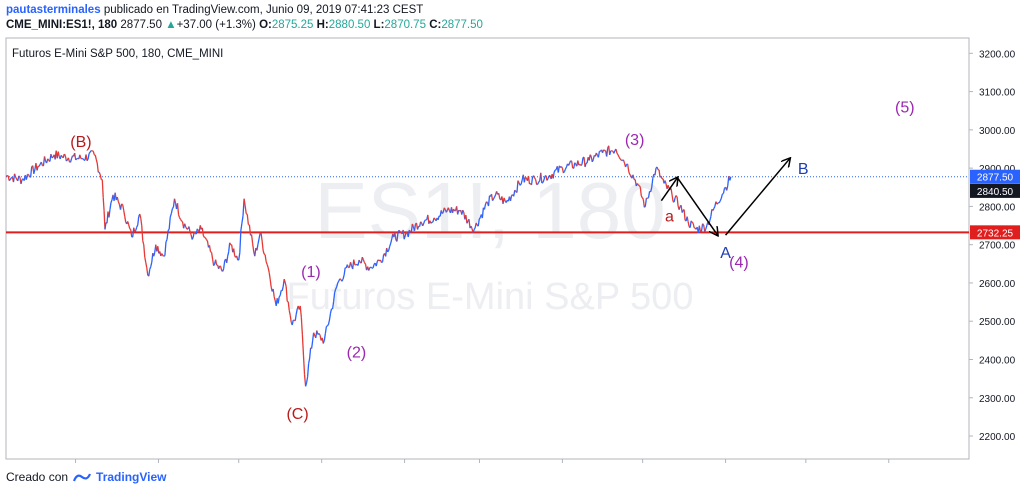 The image size is (1024, 493). What do you see at coordinates (997, 54) in the screenshot?
I see `y-tick-label: 3200.00` at bounding box center [997, 54].